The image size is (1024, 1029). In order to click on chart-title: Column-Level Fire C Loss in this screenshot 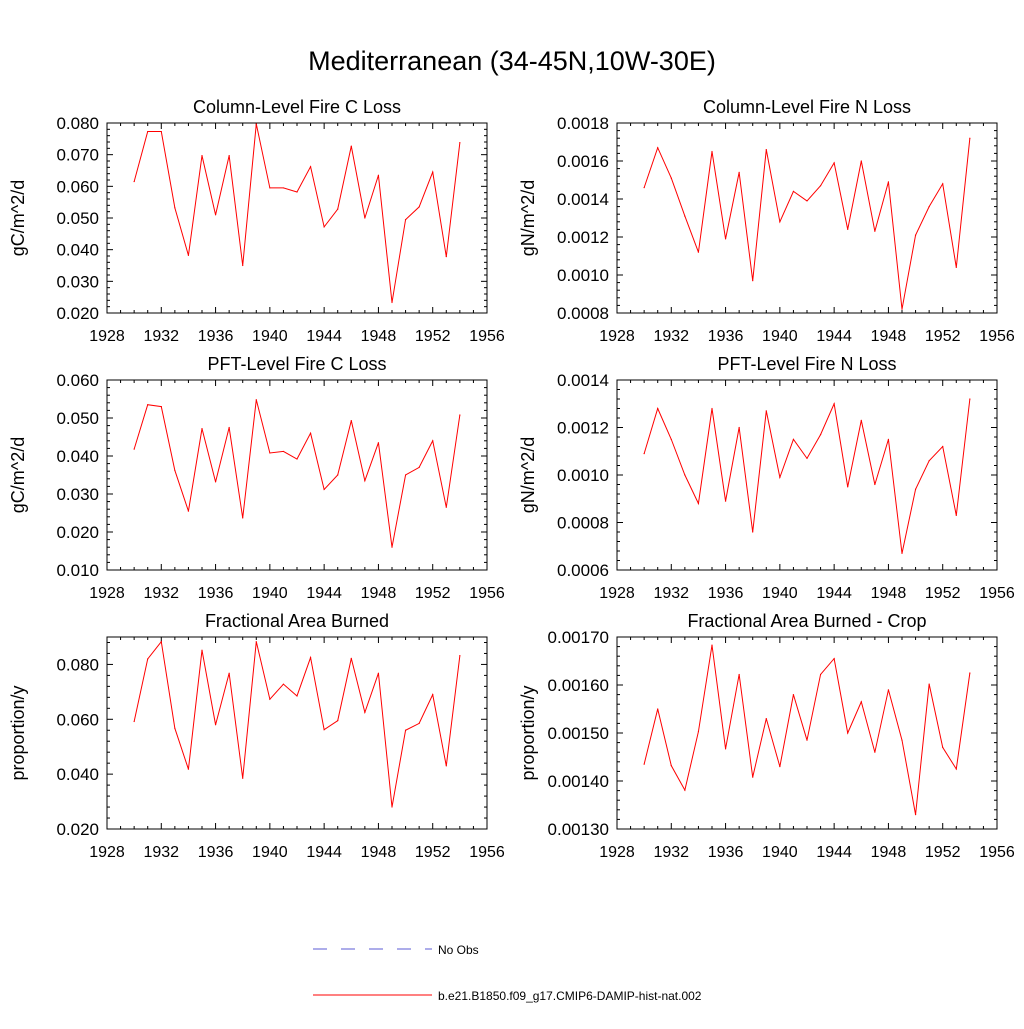, I will do `click(297, 107)`.